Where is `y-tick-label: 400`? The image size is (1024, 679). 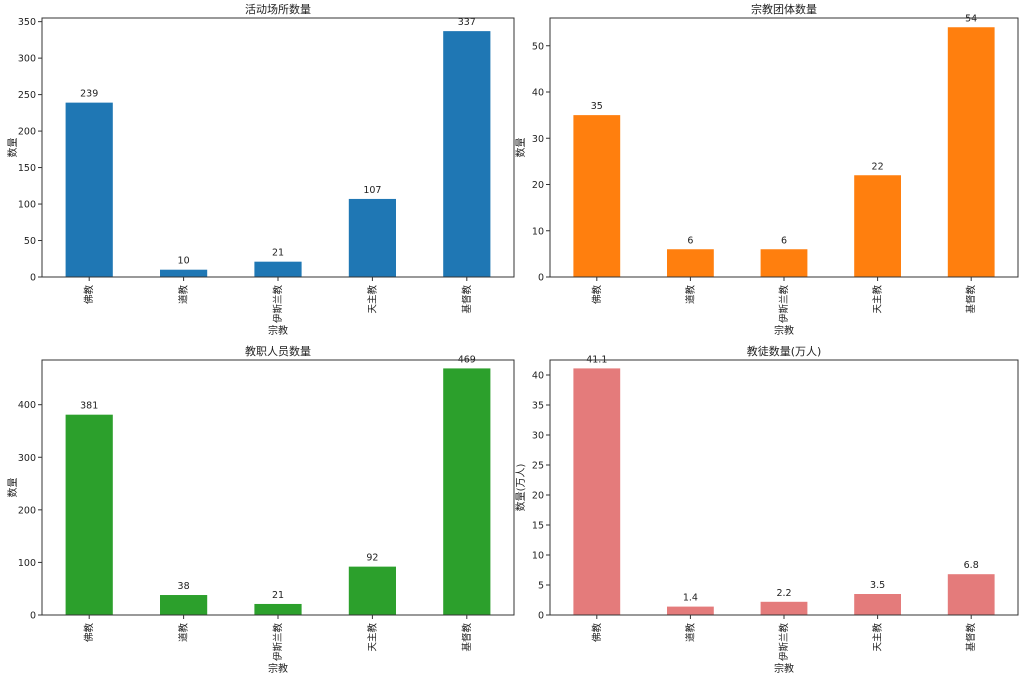 y-tick-label: 400 is located at coordinates (27, 405).